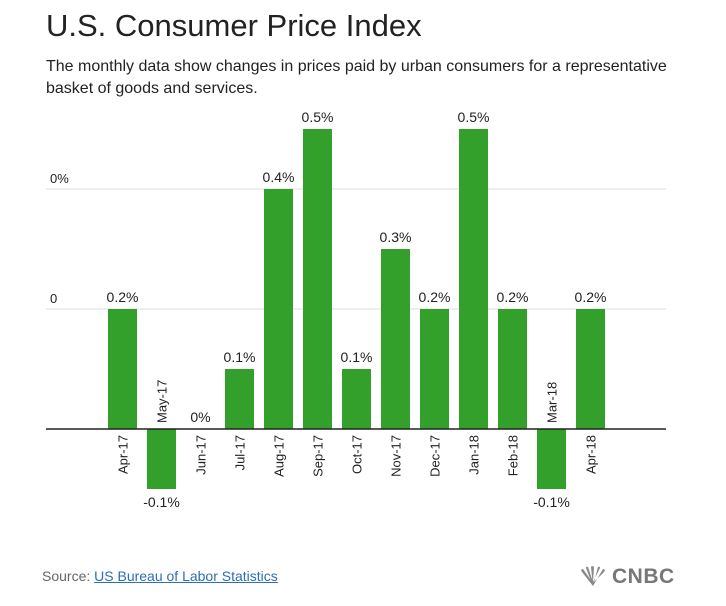 This screenshot has width=726, height=606. I want to click on category-label: Mar-18, so click(552, 402).